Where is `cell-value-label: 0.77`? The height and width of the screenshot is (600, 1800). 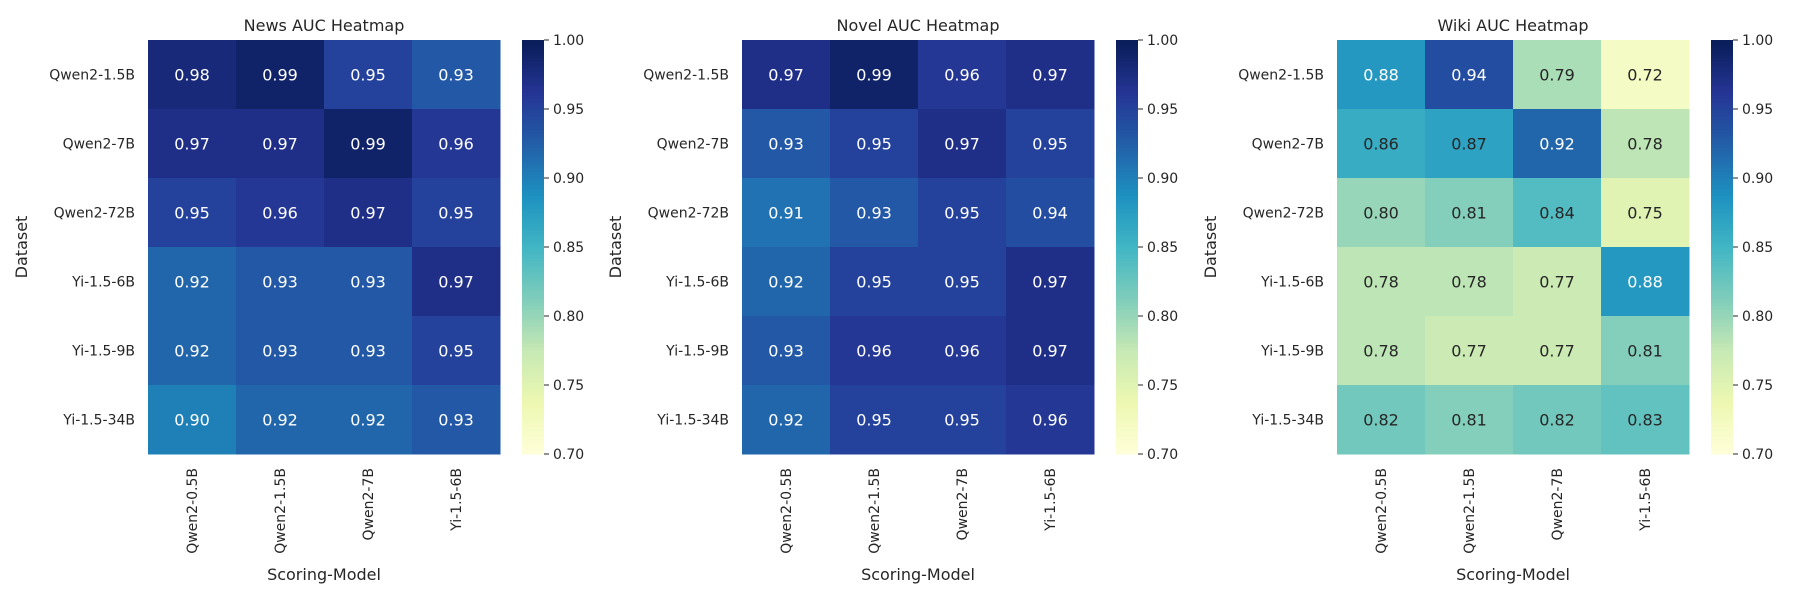
cell-value-label: 0.77 is located at coordinates (1469, 351).